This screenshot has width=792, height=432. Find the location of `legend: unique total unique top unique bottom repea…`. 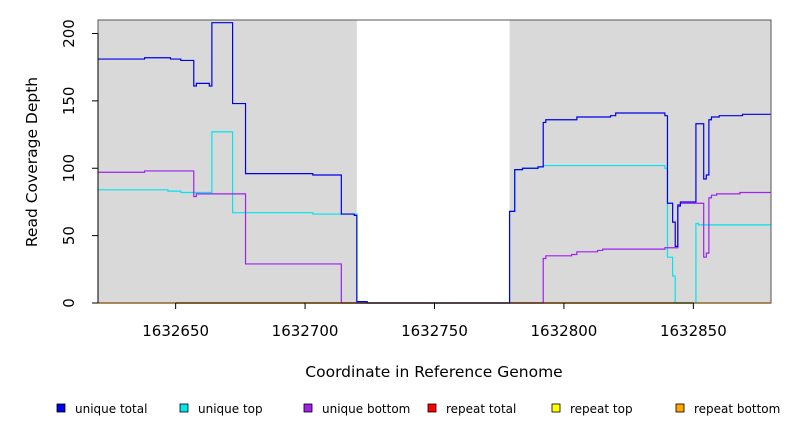

legend: unique total unique top unique bottom repea… is located at coordinates (418, 409).